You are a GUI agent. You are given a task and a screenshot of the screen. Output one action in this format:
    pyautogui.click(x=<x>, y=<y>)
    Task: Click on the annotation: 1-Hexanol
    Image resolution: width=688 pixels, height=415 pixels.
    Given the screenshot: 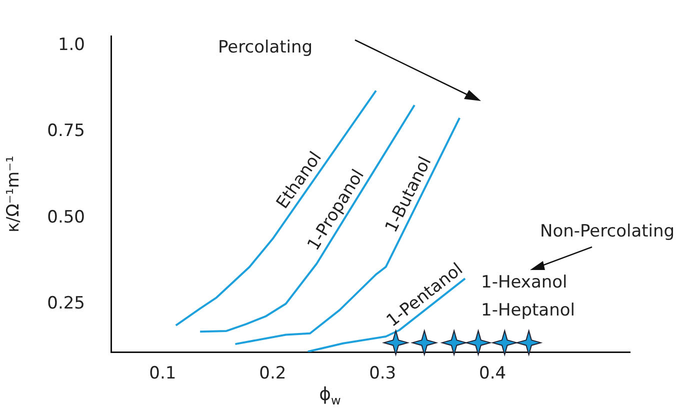 What is the action you would take?
    pyautogui.click(x=524, y=282)
    